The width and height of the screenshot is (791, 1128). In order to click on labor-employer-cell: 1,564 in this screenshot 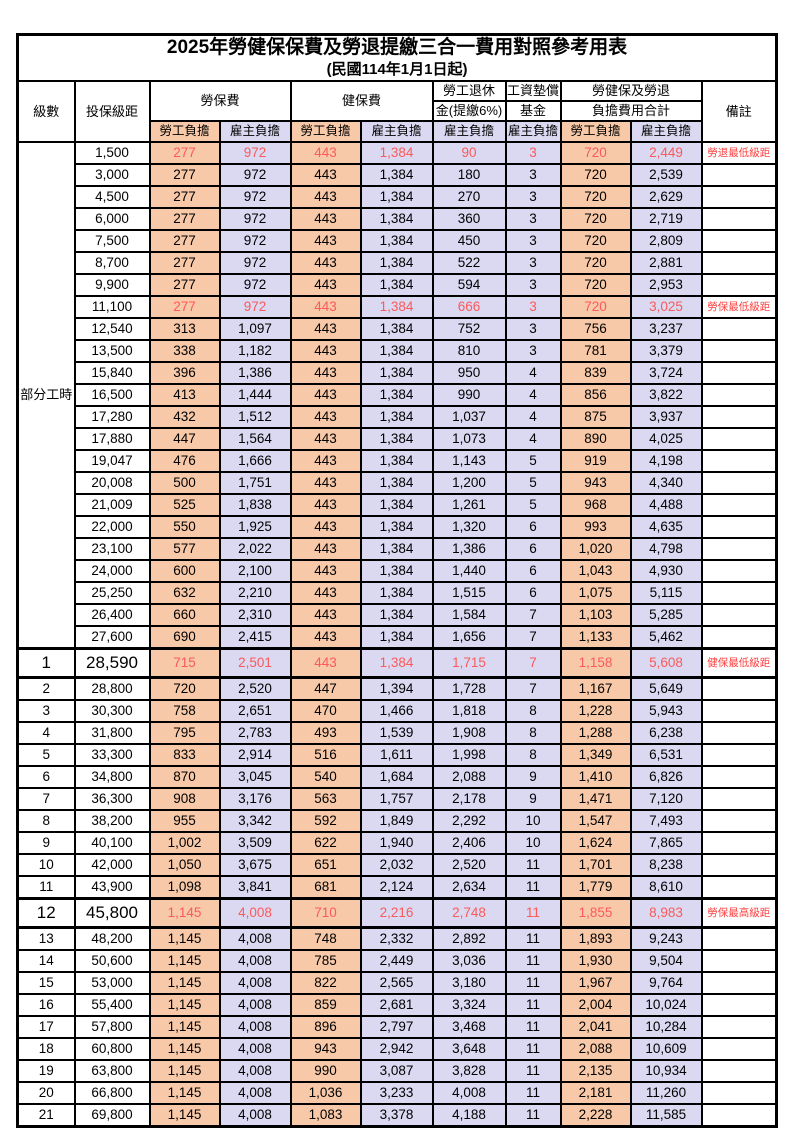, I will do `click(255, 439)`.